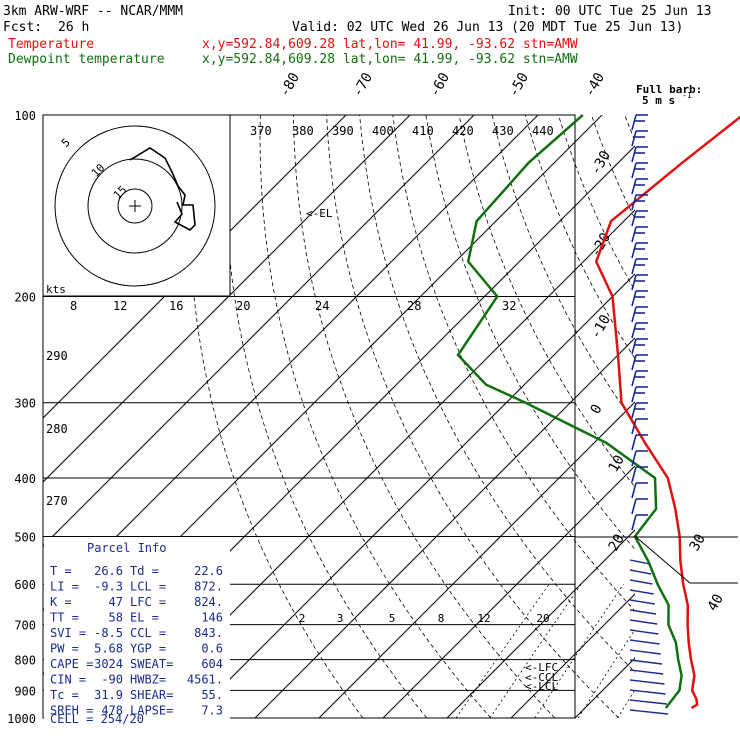  What do you see at coordinates (25, 537) in the screenshot?
I see `pressure-tick-label: 500` at bounding box center [25, 537].